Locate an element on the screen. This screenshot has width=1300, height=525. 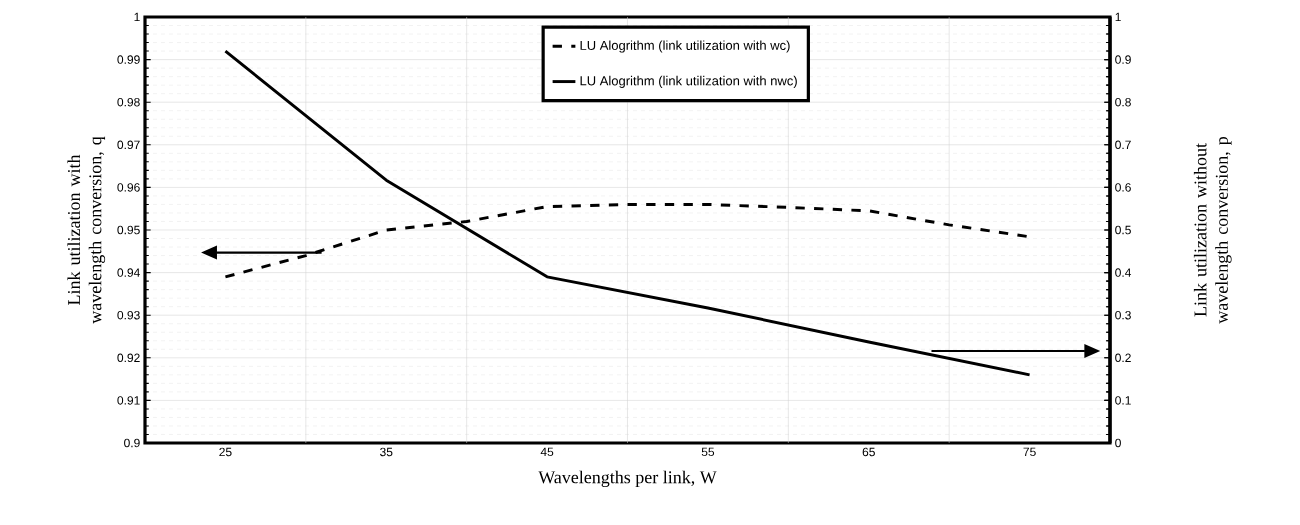
y2-tick-label: 0.9 is located at coordinates (1123, 59).